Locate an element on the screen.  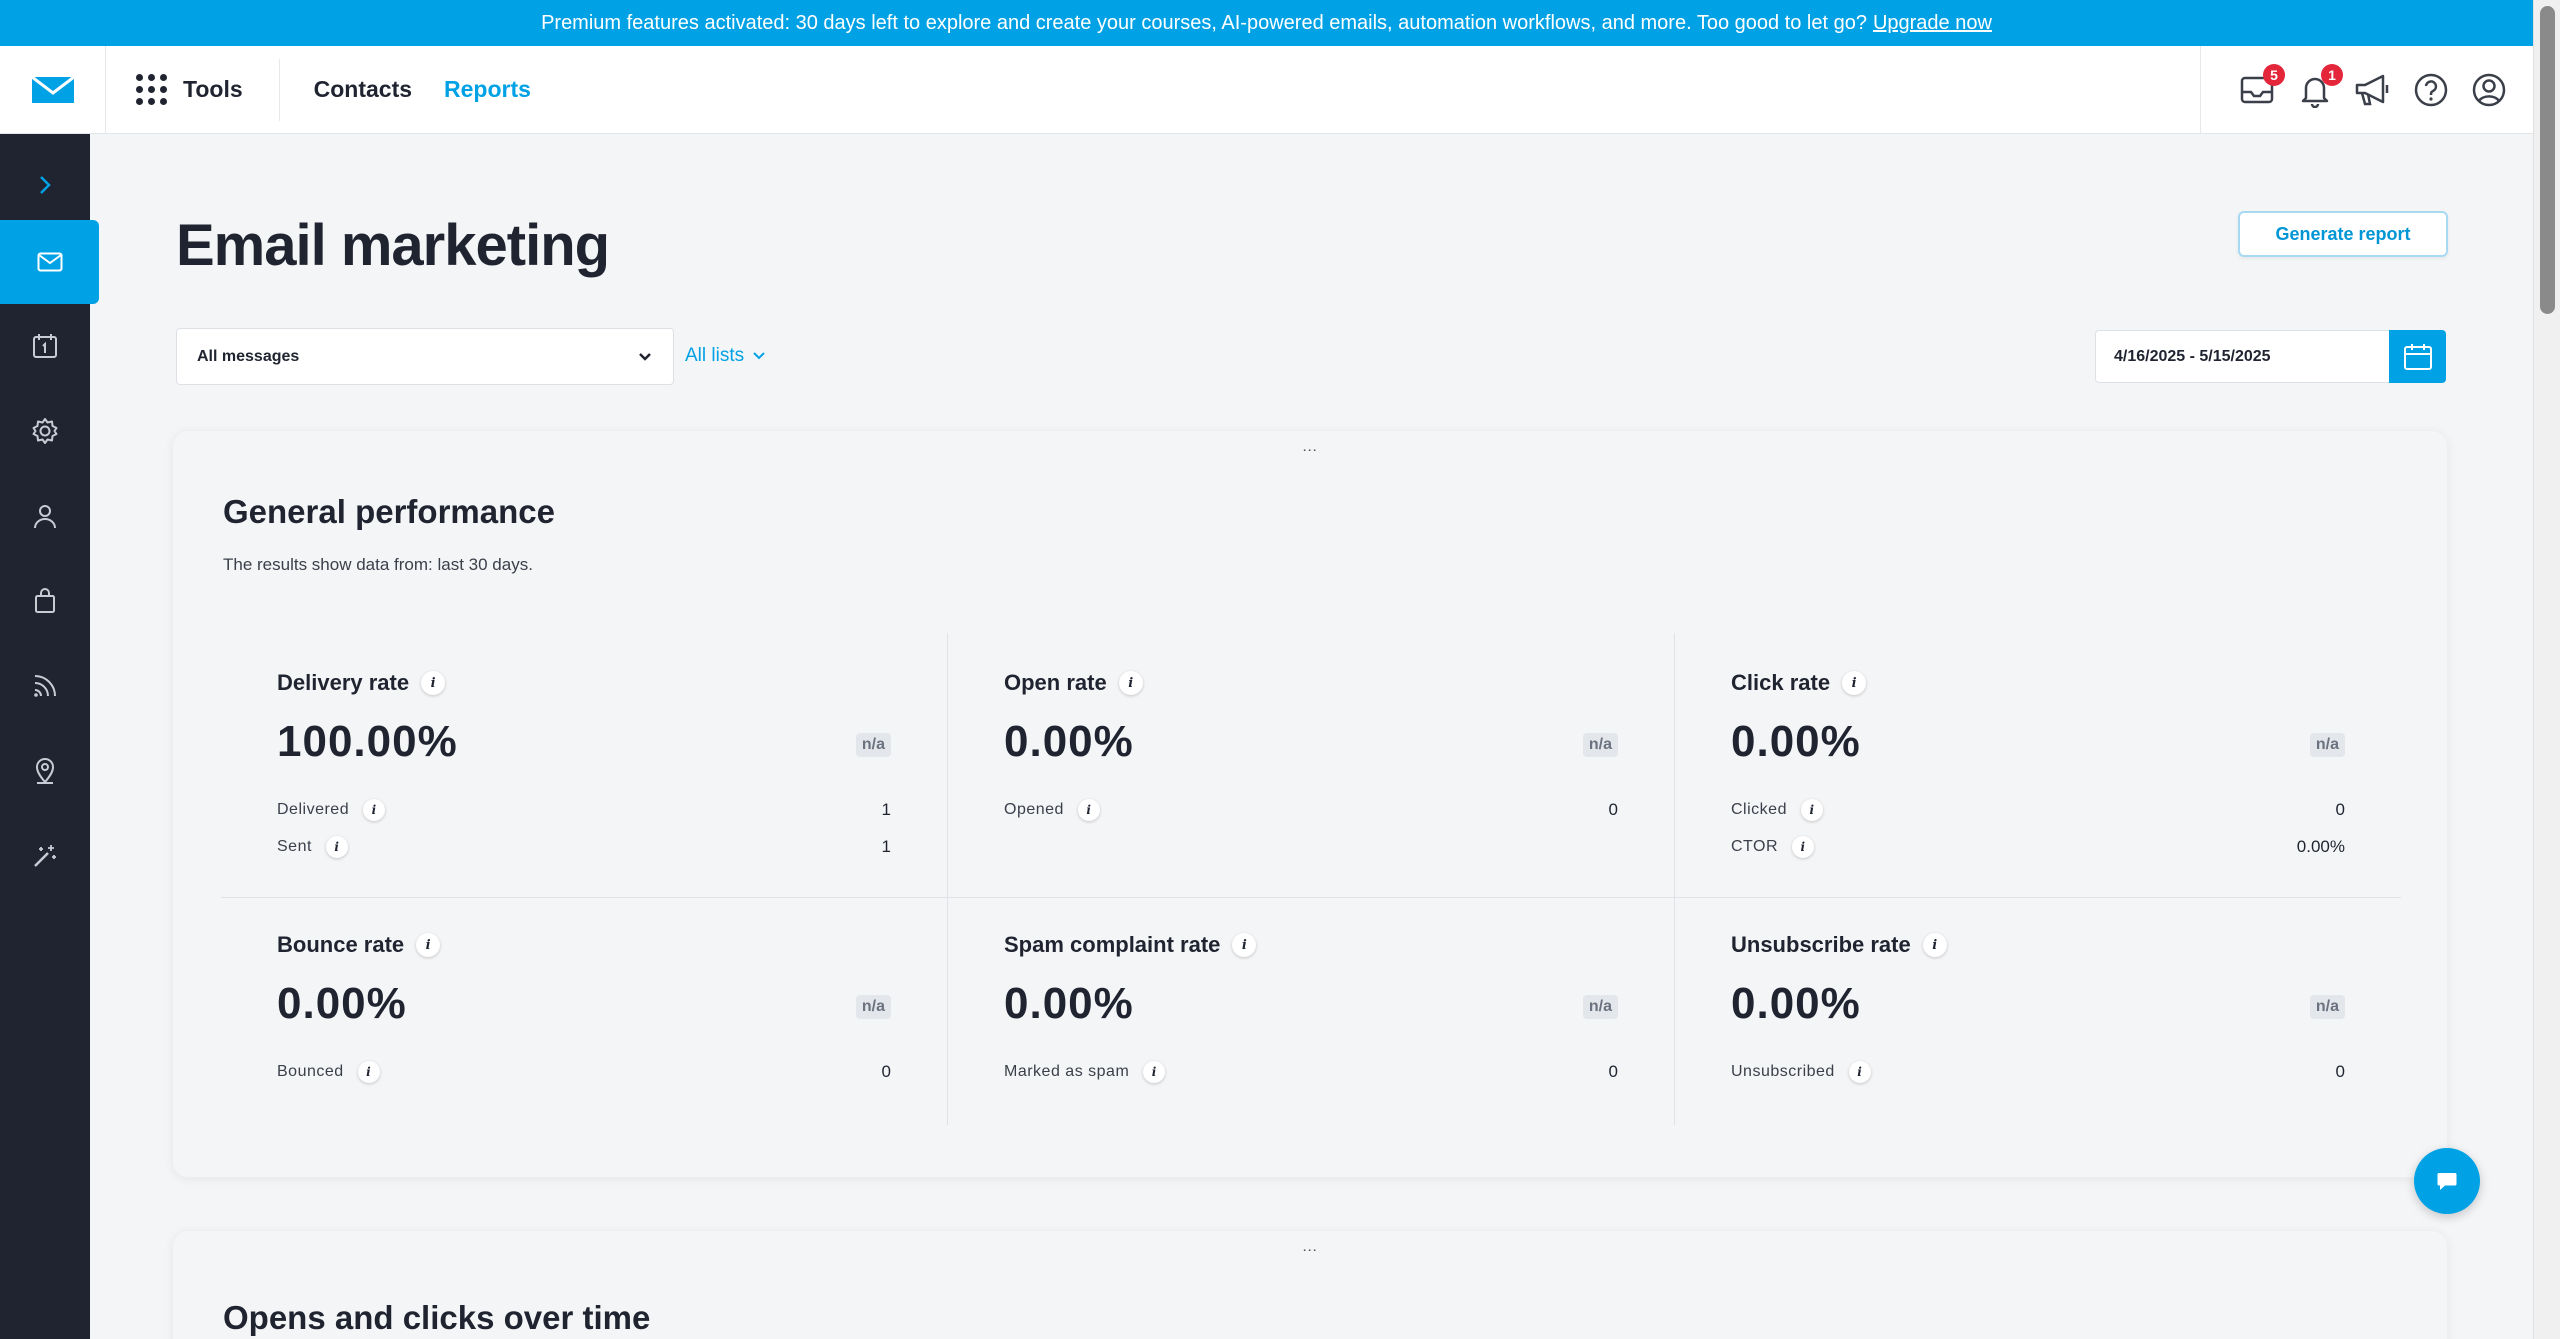
metric-title-label: Spam complaint rate is located at coordinates (1112, 944).